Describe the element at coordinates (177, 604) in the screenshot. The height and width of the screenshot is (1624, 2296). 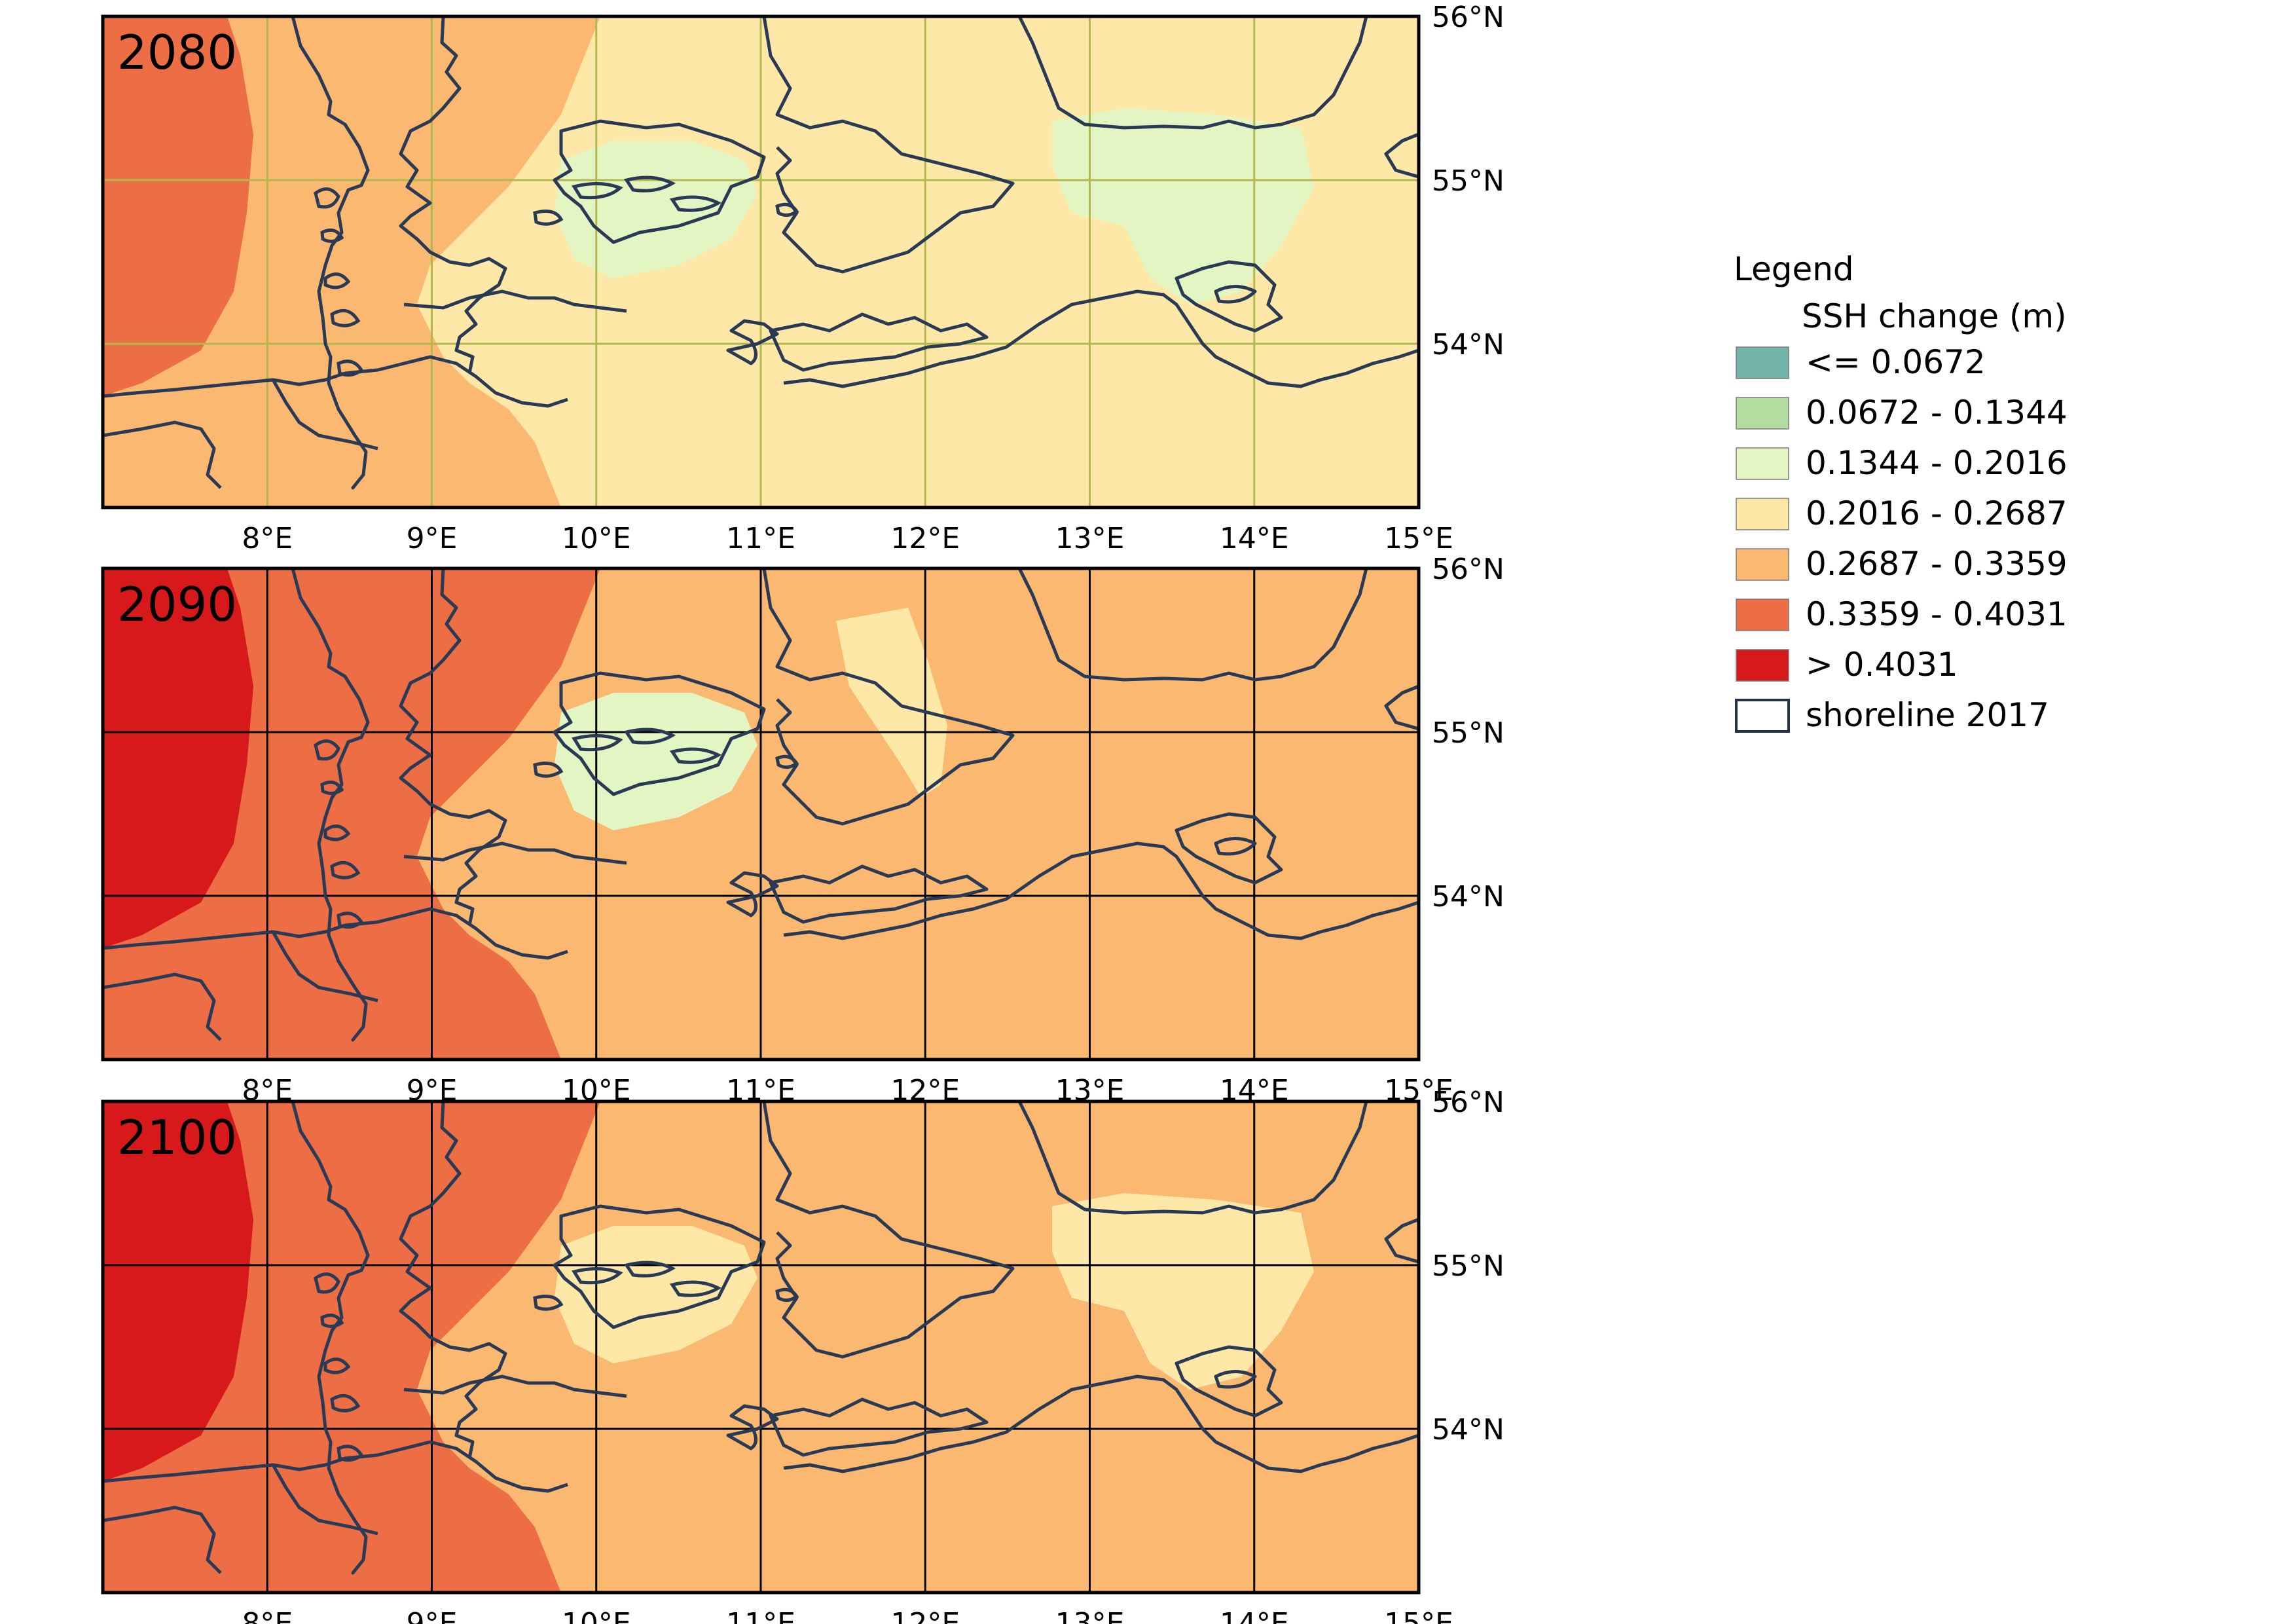
I see `year-label: 2090` at that location.